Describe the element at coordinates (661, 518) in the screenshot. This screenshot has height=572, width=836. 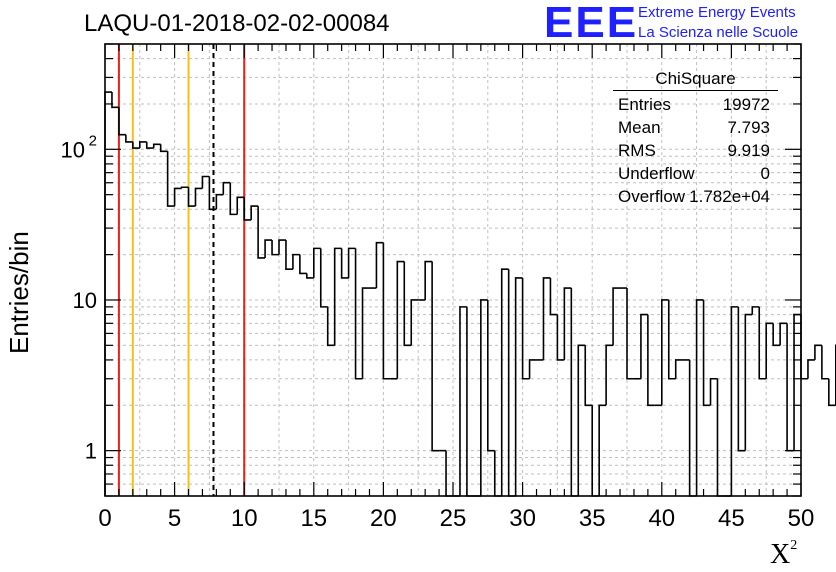
I see `x-tick-label: 40` at that location.